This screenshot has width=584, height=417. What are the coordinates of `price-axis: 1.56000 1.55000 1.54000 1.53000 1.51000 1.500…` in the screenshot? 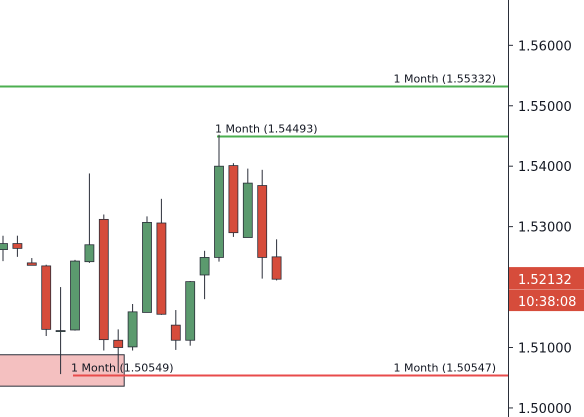 It's located at (546, 208).